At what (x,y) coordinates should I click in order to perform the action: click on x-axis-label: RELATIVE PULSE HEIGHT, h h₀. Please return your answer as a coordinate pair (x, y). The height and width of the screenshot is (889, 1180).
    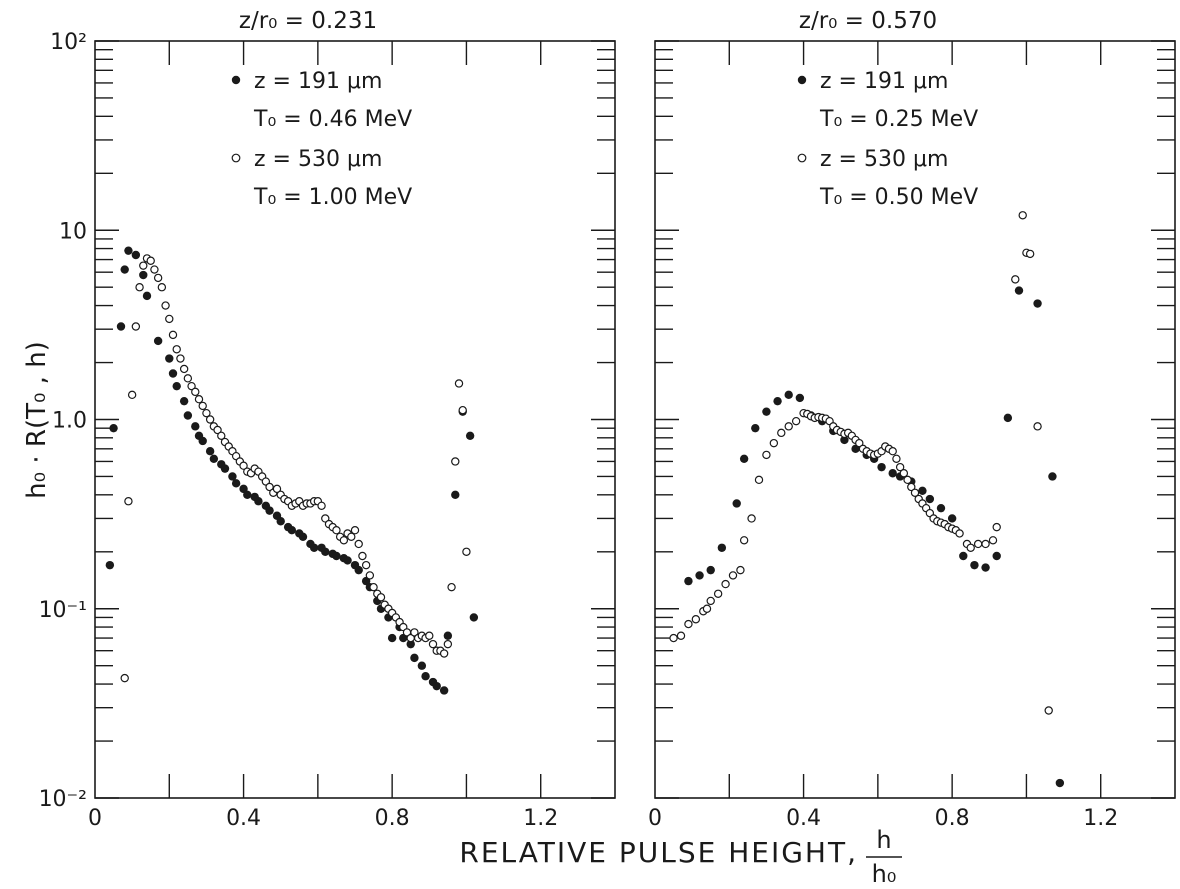
    Looking at the image, I should click on (680, 857).